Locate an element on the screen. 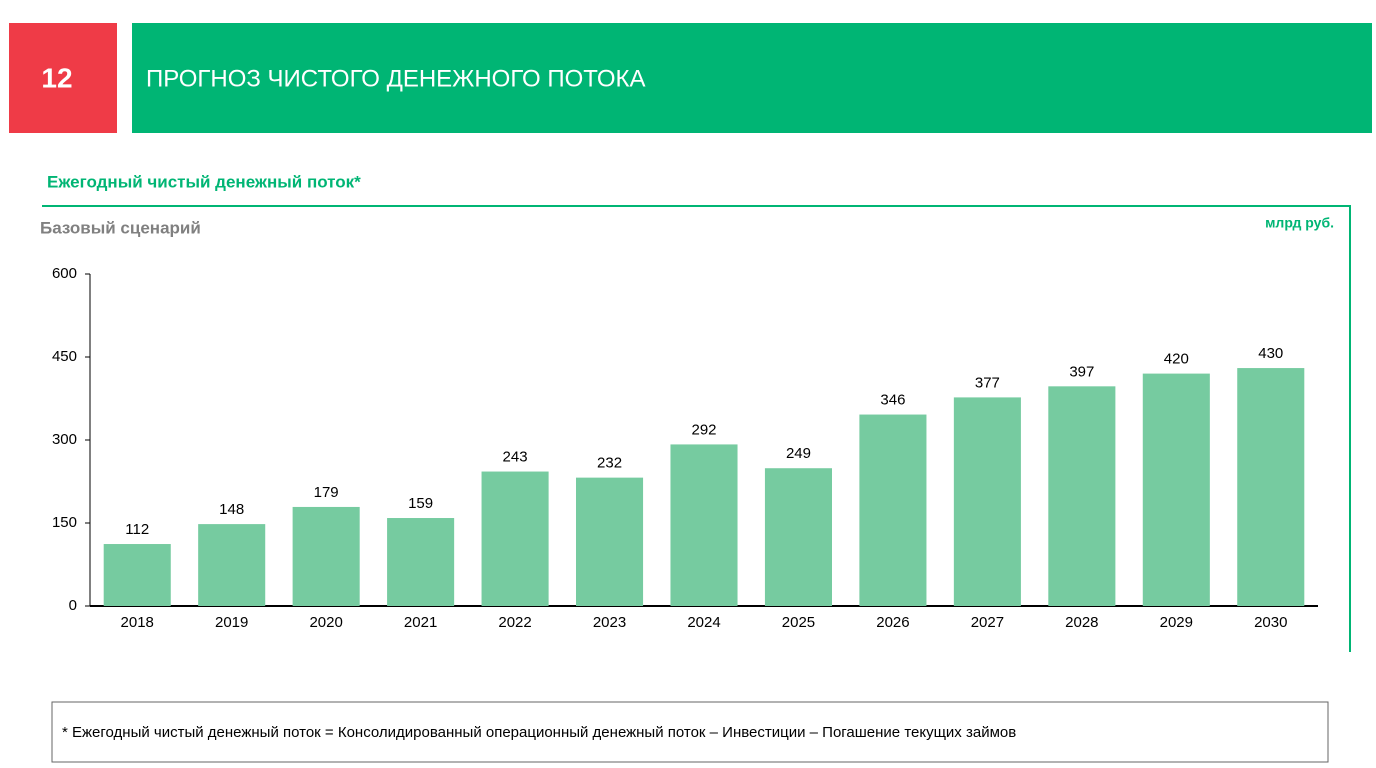 The height and width of the screenshot is (768, 1376). x-tick-label: 2023 is located at coordinates (609, 622).